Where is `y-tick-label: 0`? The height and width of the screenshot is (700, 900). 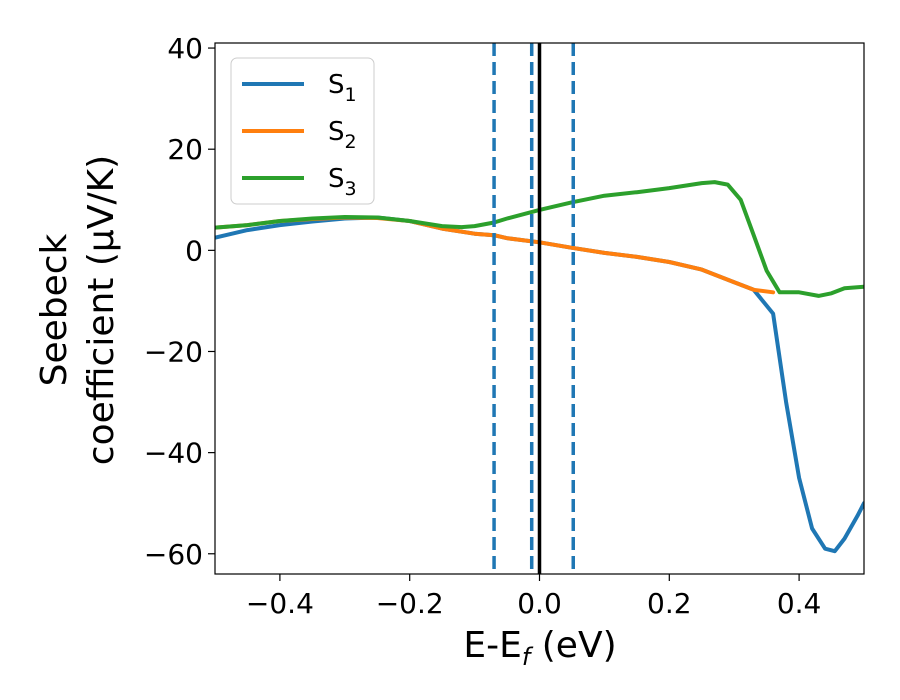
y-tick-label: 0 is located at coordinates (194, 250).